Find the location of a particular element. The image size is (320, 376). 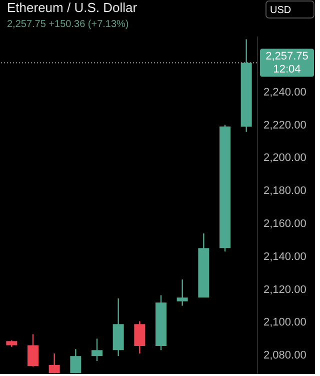

y-tick-label: 2,120.00 is located at coordinates (285, 290).